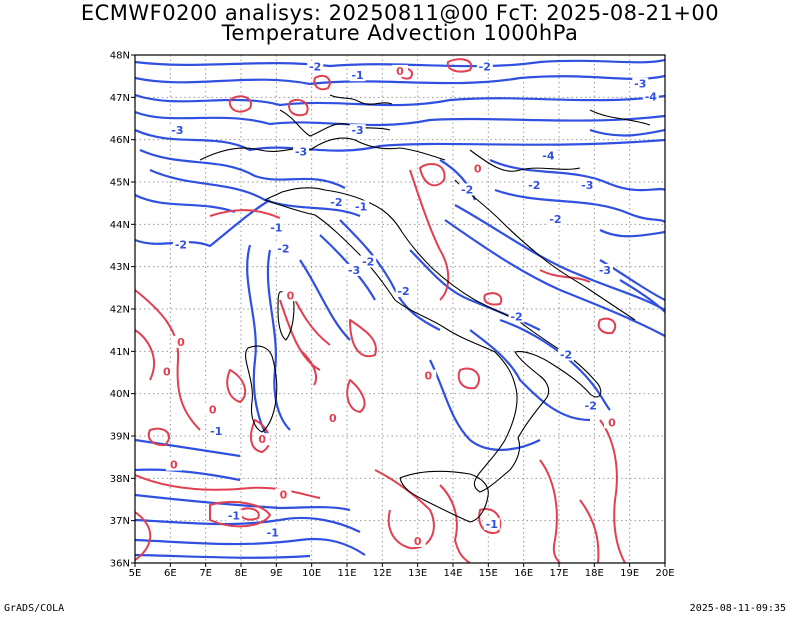  What do you see at coordinates (120, 352) in the screenshot?
I see `lat-tick-label: 41N` at bounding box center [120, 352].